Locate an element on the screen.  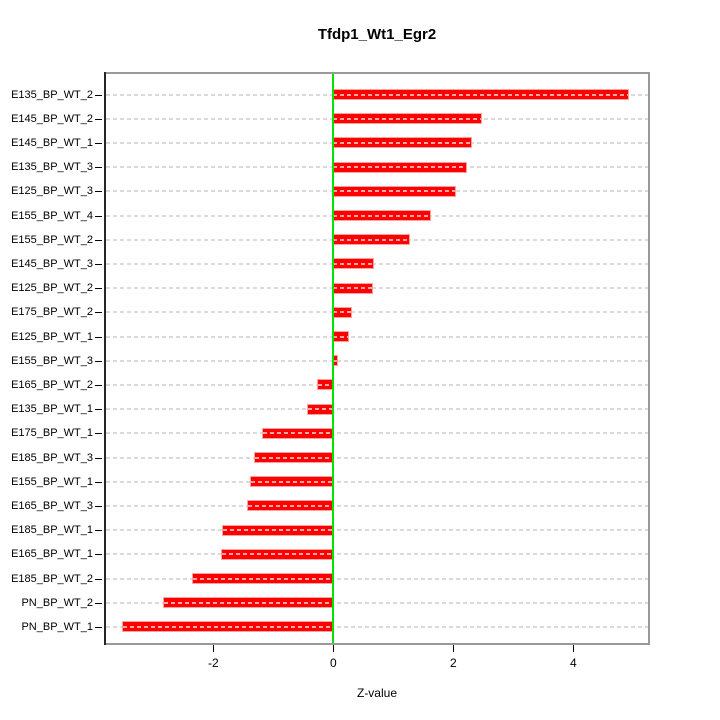
x-tick-label: 0 is located at coordinates (333, 663).